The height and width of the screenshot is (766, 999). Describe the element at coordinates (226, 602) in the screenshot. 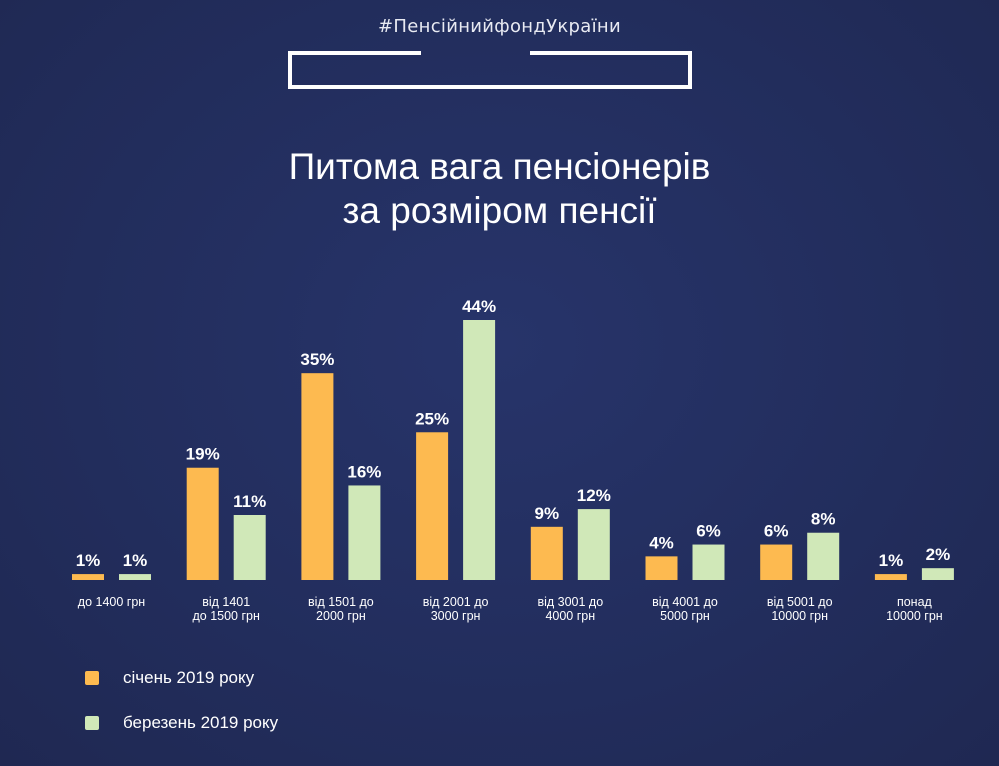

I see `category-label: від 1401` at that location.